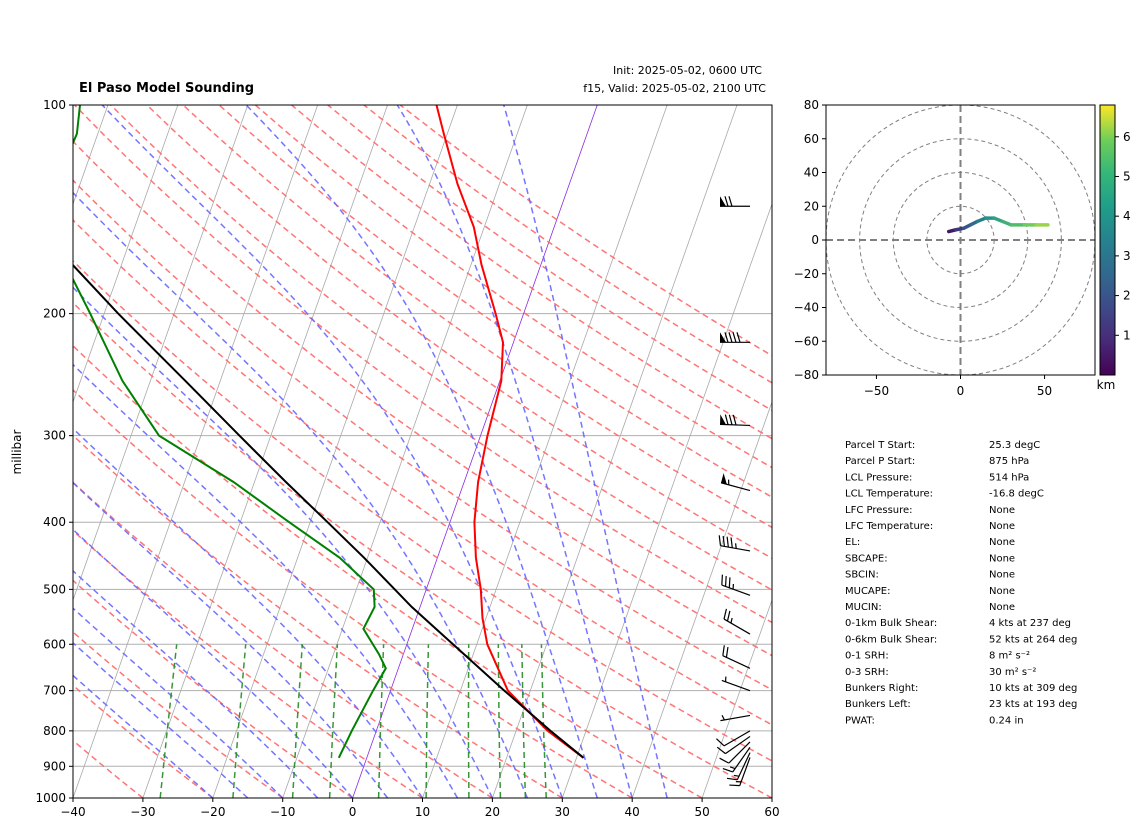 This screenshot has height=832, width=1142. What do you see at coordinates (806, 274) in the screenshot?
I see `hodograph-y-tick-label: −20` at bounding box center [806, 274].